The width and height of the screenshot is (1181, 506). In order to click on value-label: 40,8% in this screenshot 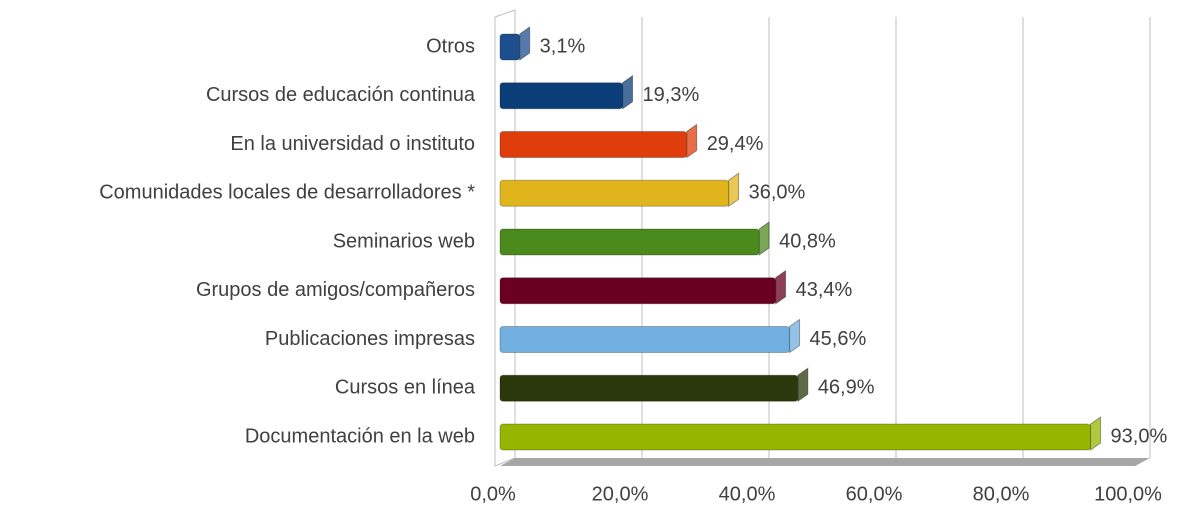, I will do `click(807, 241)`.